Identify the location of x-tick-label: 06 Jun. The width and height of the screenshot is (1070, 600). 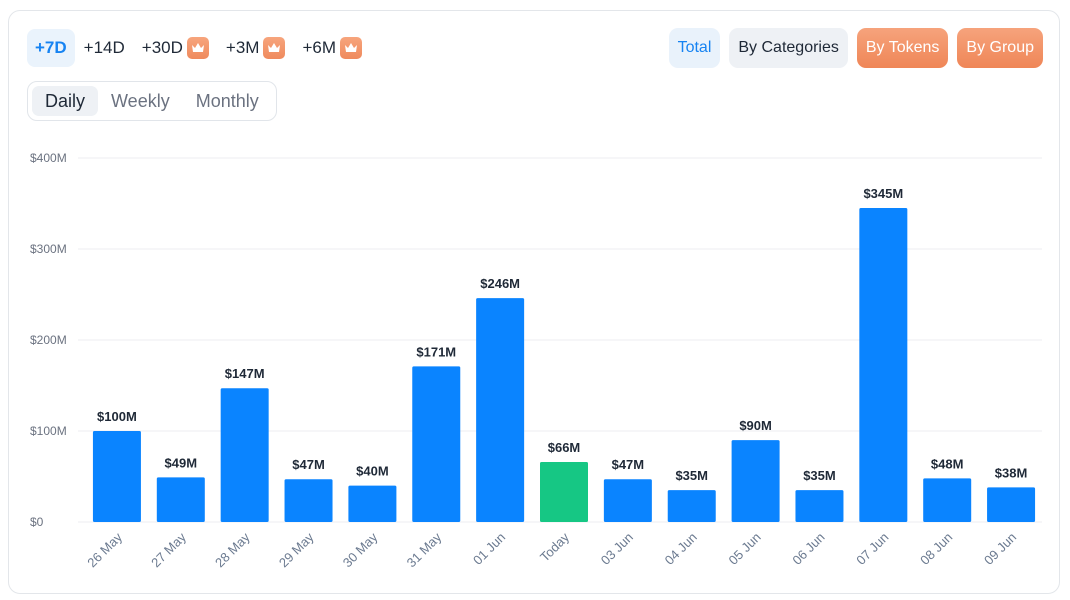
(808, 549).